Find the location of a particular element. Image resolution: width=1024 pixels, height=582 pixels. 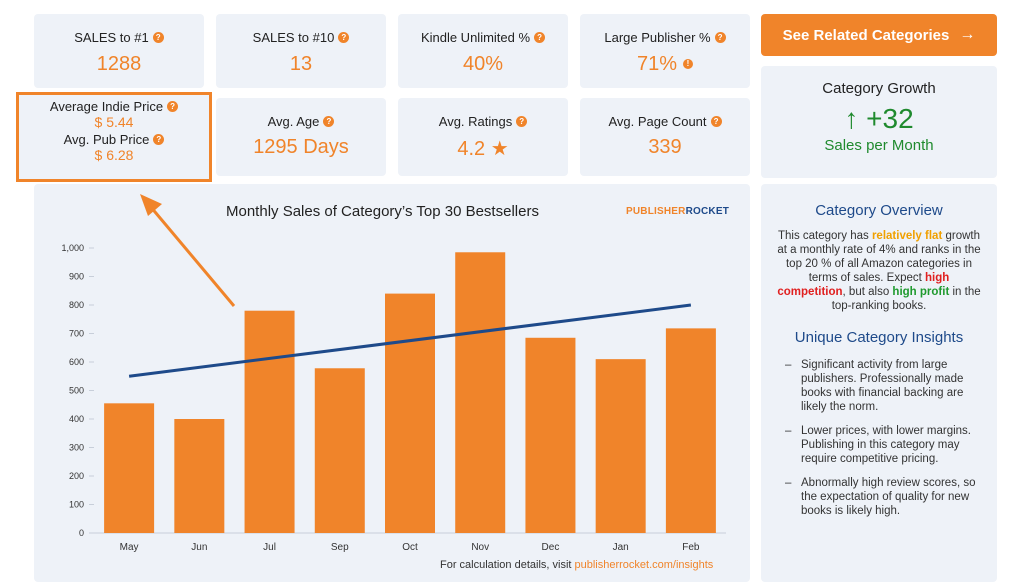

info-icon: ! is located at coordinates (688, 64).